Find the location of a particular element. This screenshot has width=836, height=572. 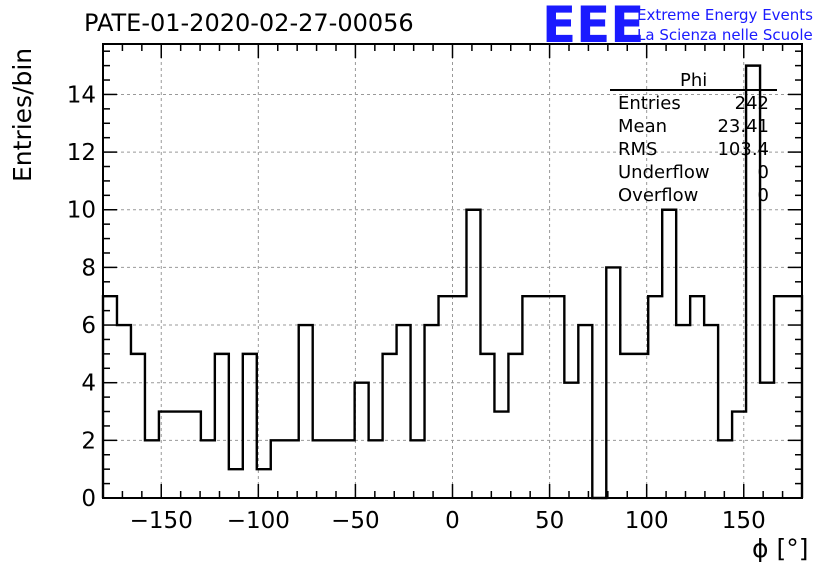

stats-overflow-label: Overflow is located at coordinates (658, 195).